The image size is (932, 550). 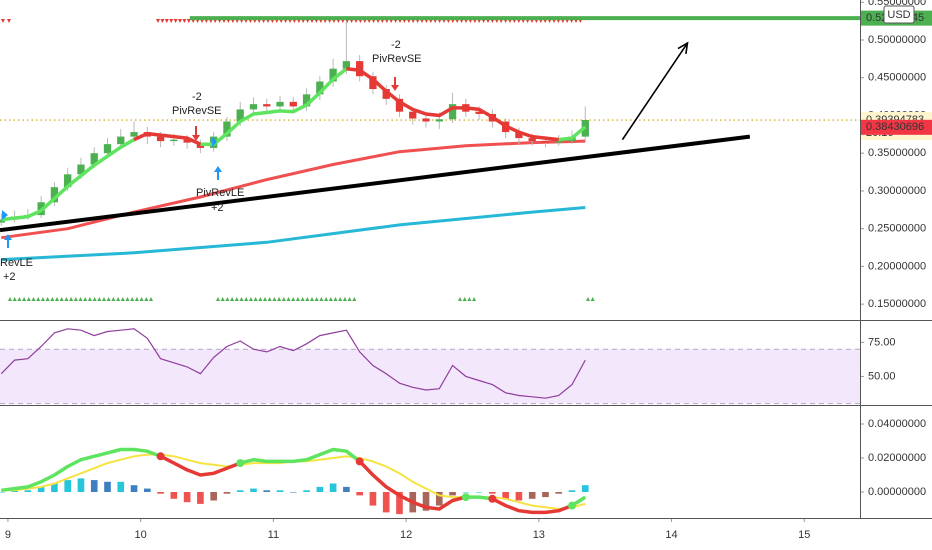 I want to click on y-tick-label: 0.25000000, so click(x=897, y=229).